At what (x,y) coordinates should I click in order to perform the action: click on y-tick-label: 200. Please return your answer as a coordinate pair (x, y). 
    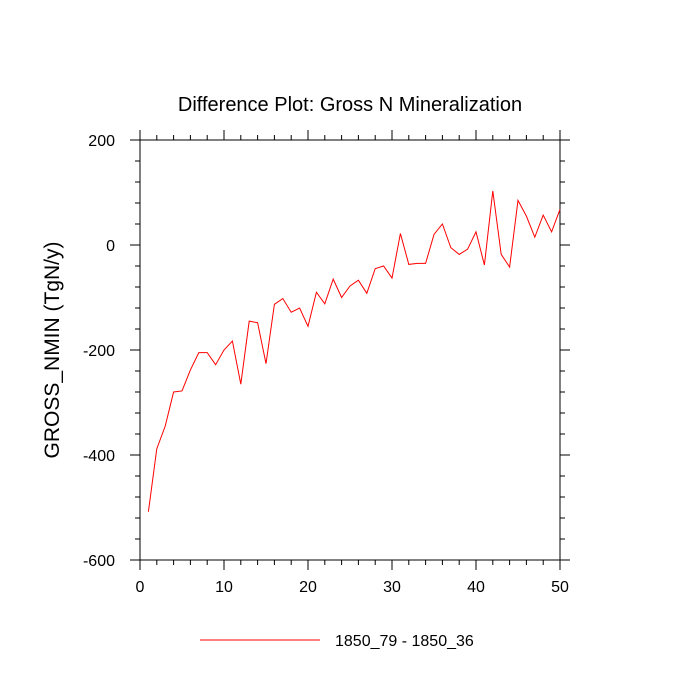
    Looking at the image, I should click on (101, 141).